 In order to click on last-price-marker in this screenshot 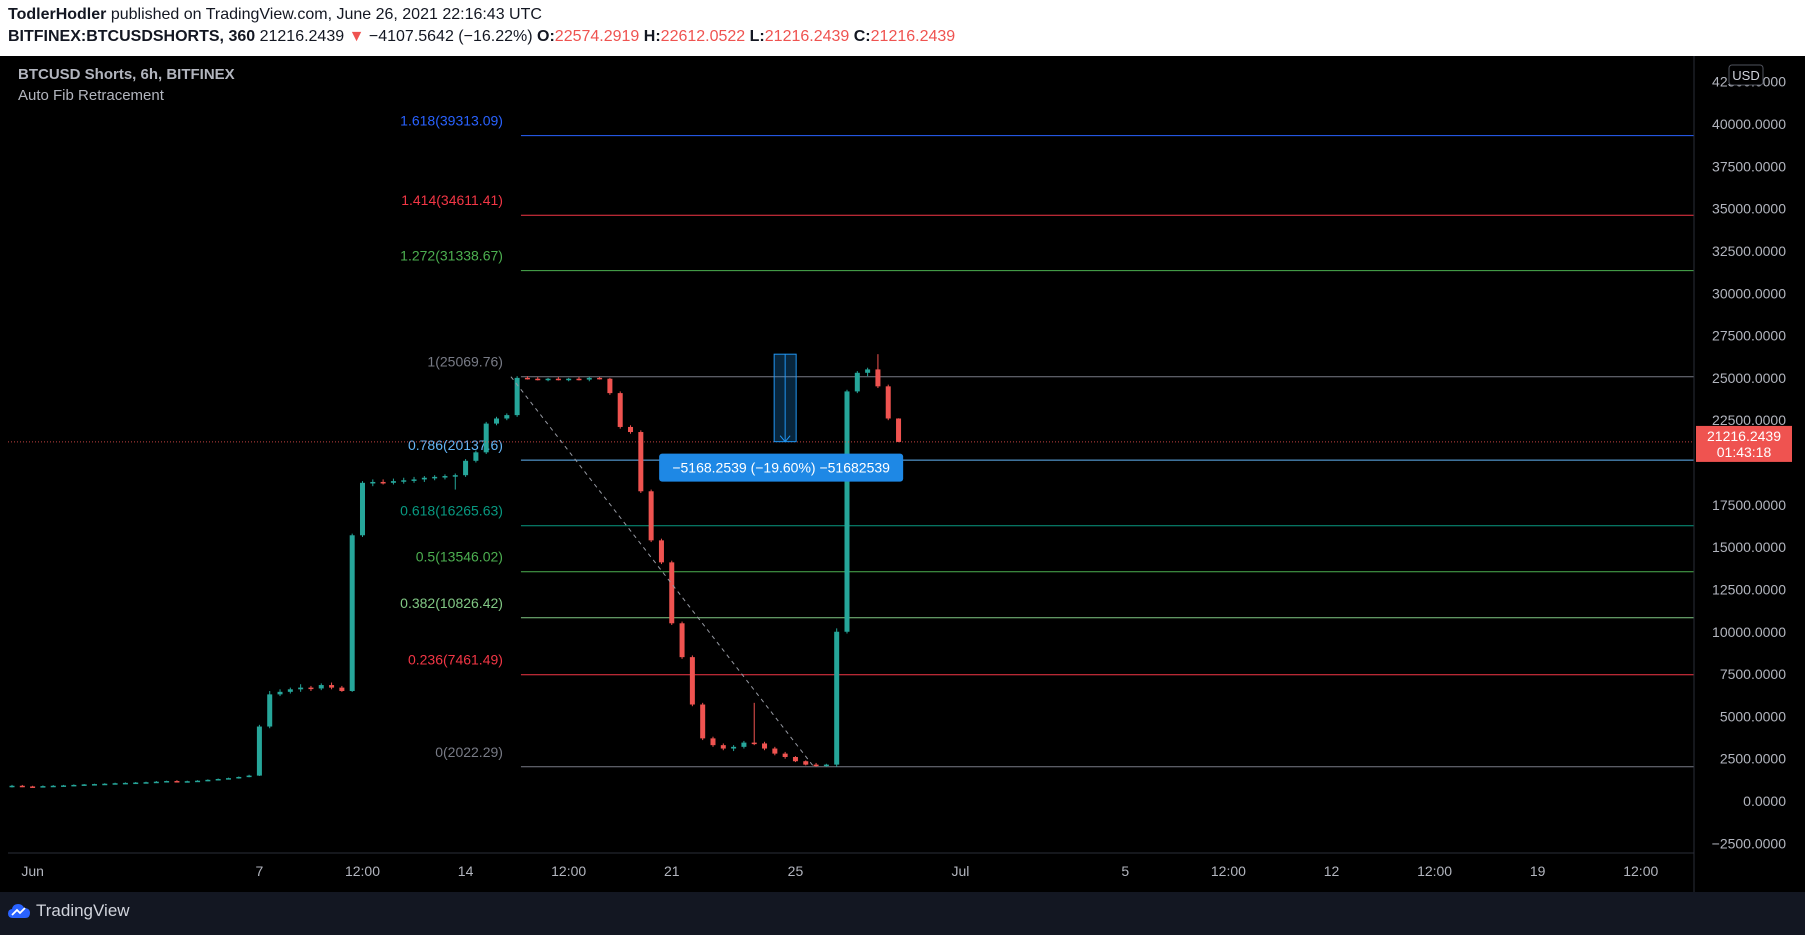, I will do `click(1744, 443)`.